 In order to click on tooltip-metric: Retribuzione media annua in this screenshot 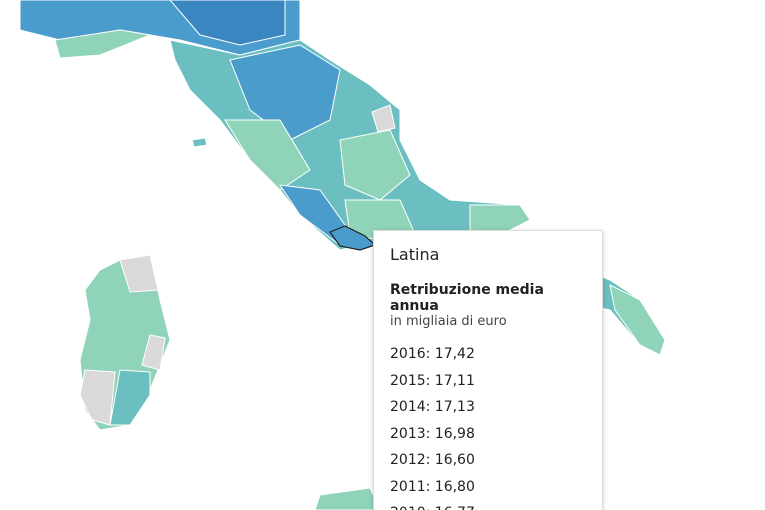, I will do `click(467, 298)`.